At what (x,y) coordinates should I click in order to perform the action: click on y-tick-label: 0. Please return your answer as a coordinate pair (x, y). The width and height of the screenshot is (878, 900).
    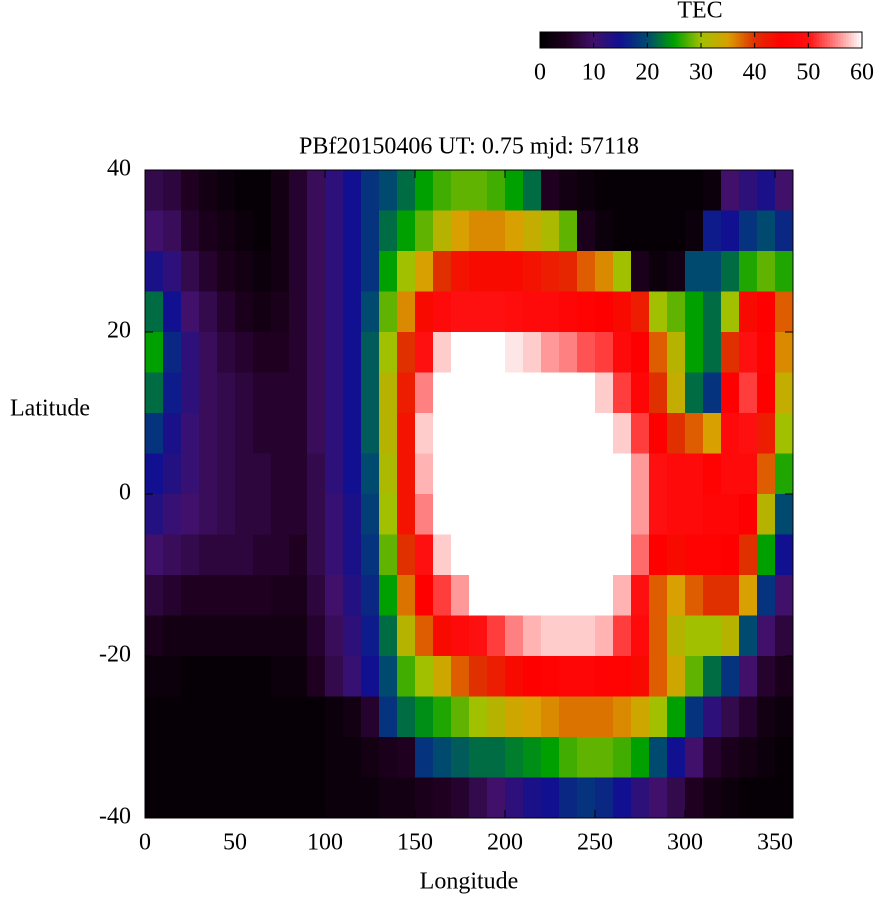
    Looking at the image, I should click on (125, 493).